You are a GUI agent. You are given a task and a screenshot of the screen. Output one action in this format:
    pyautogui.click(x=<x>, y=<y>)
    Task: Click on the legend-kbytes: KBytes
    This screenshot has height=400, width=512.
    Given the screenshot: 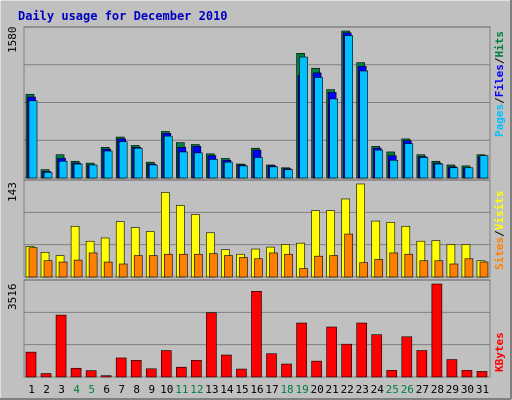 What is the action you would take?
    pyautogui.click(x=499, y=352)
    